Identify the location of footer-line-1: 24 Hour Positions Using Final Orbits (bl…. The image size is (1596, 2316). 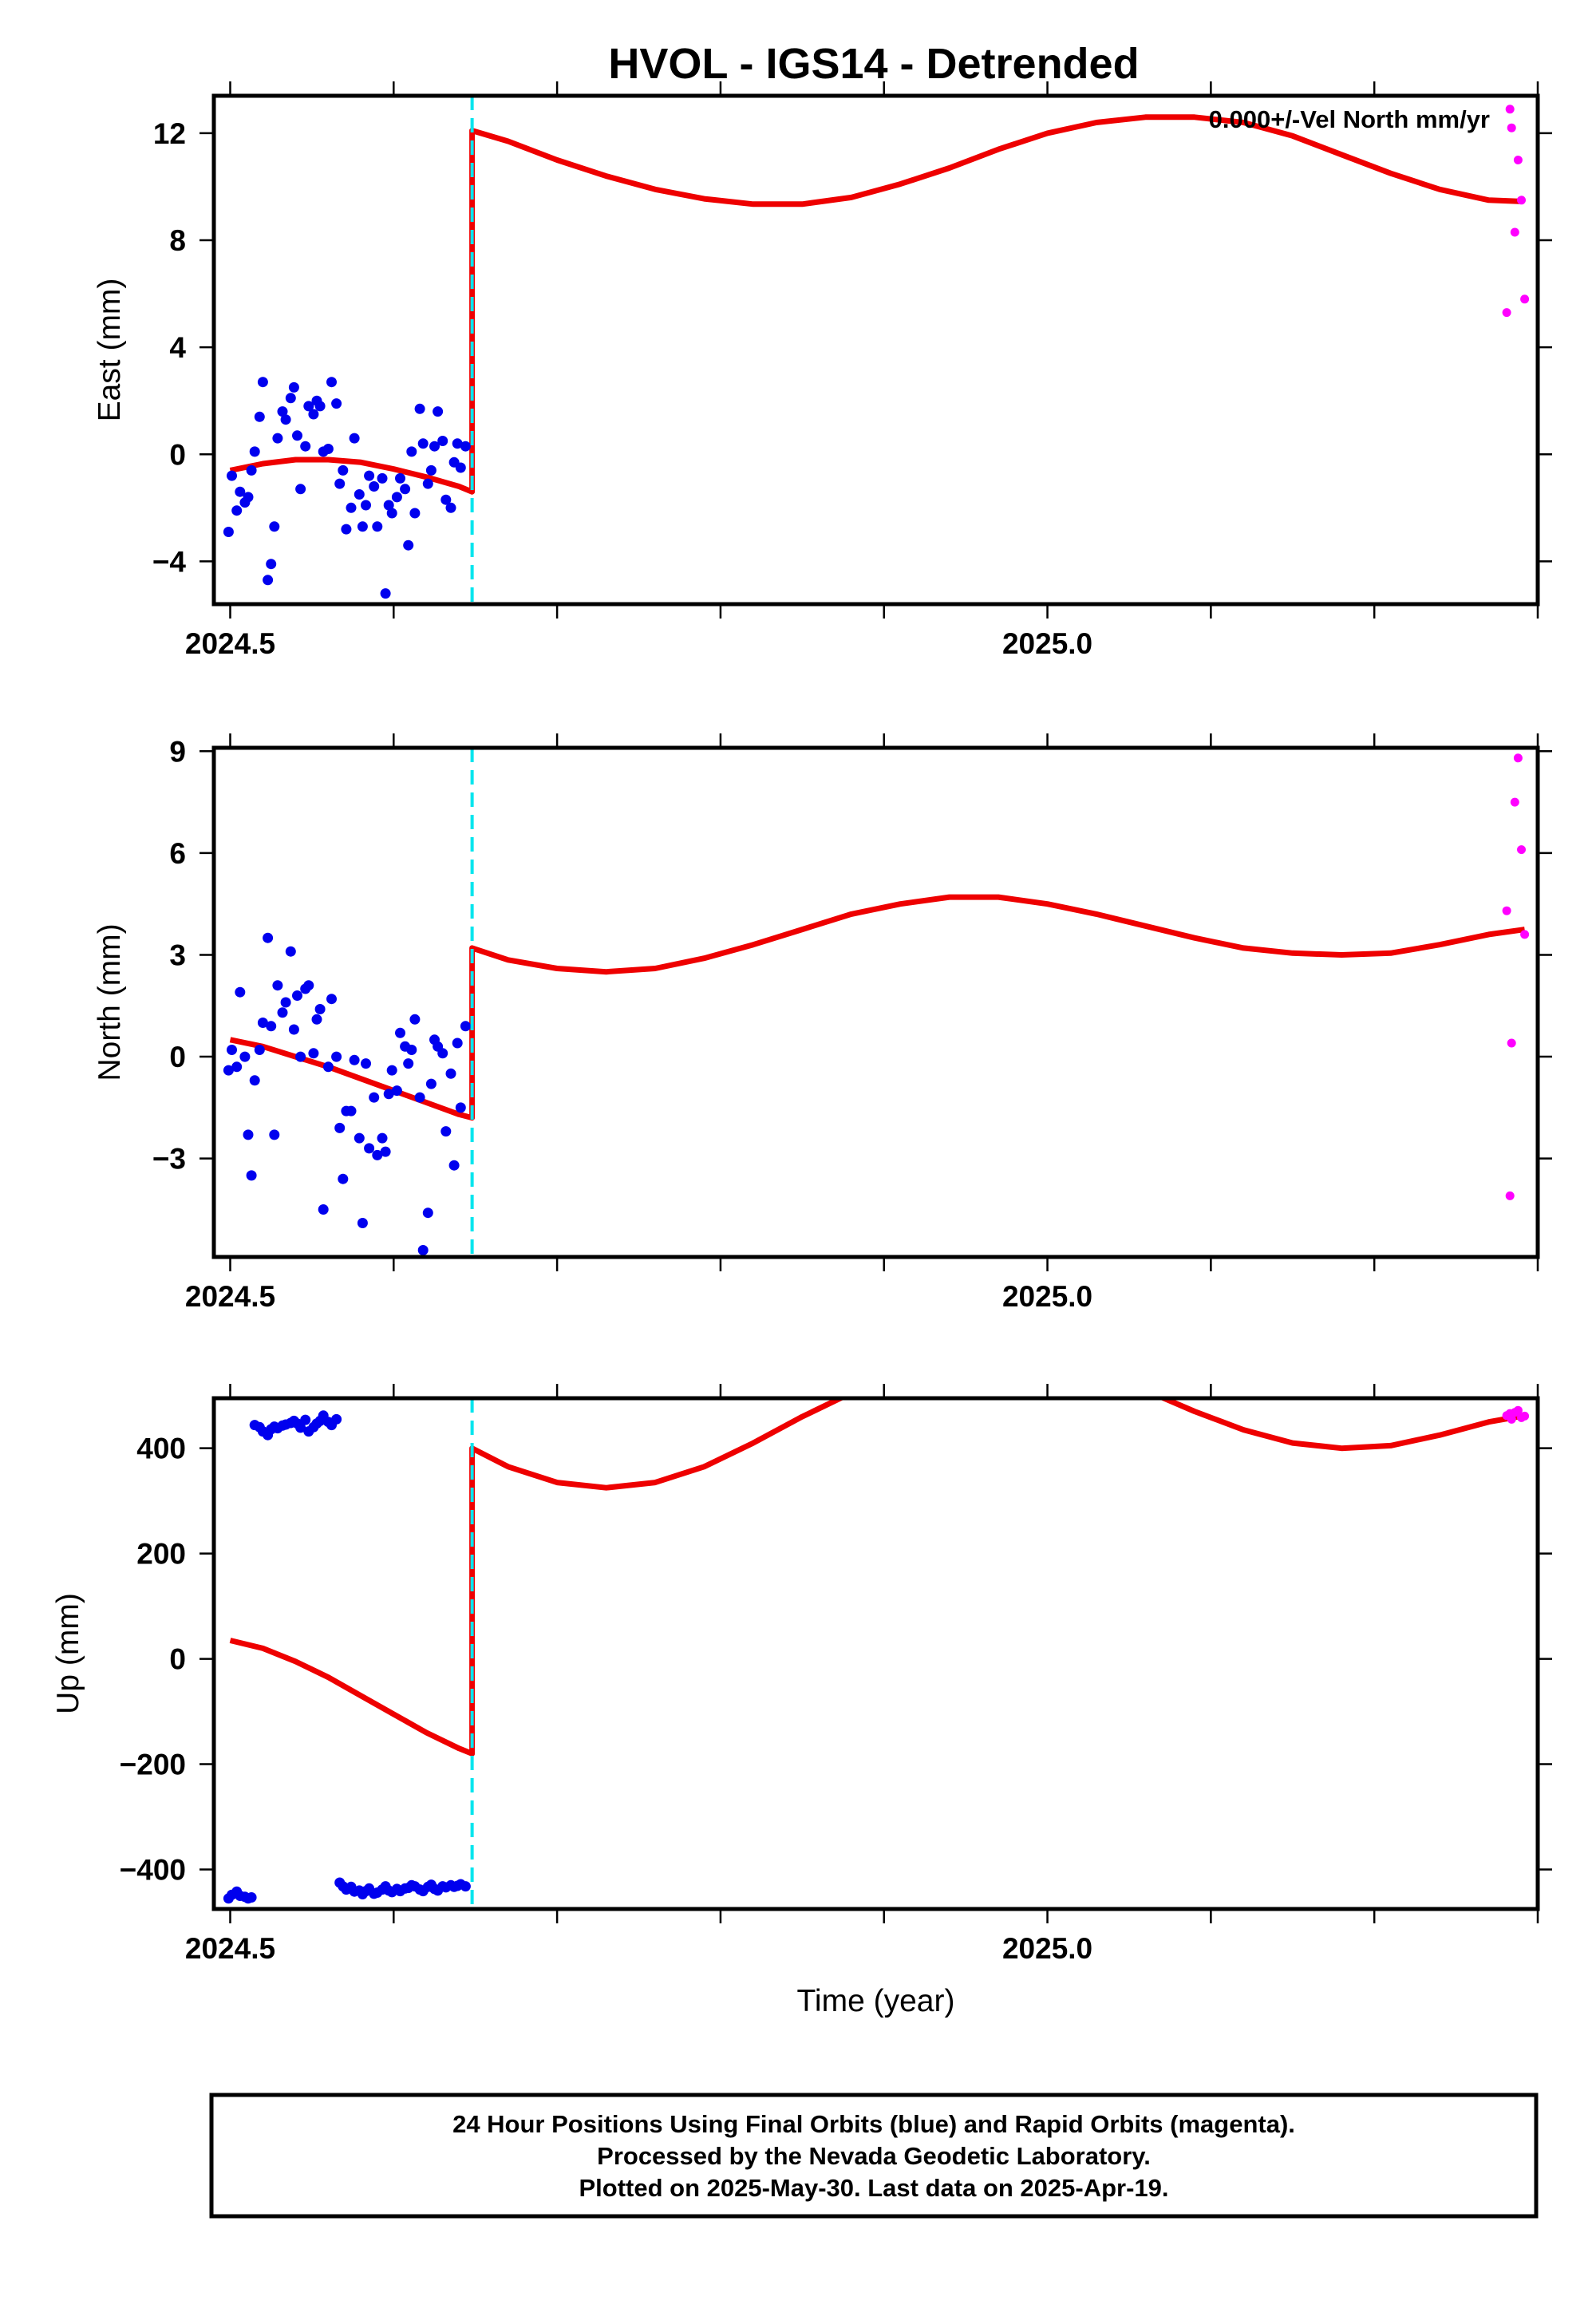
(873, 2124).